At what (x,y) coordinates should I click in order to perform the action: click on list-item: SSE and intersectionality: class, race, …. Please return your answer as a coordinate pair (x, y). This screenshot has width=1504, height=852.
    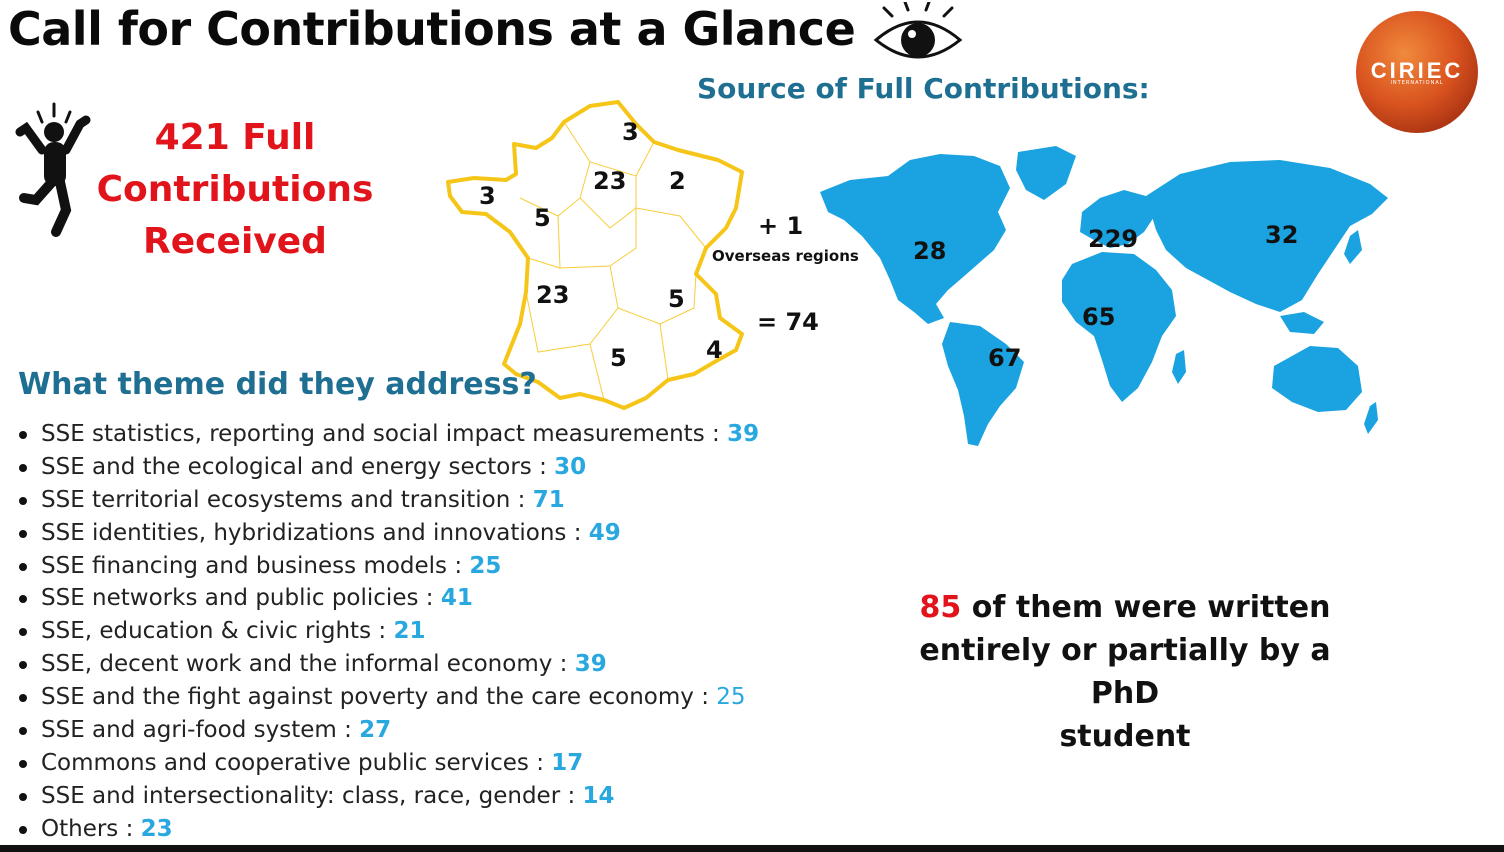
    Looking at the image, I should click on (388, 796).